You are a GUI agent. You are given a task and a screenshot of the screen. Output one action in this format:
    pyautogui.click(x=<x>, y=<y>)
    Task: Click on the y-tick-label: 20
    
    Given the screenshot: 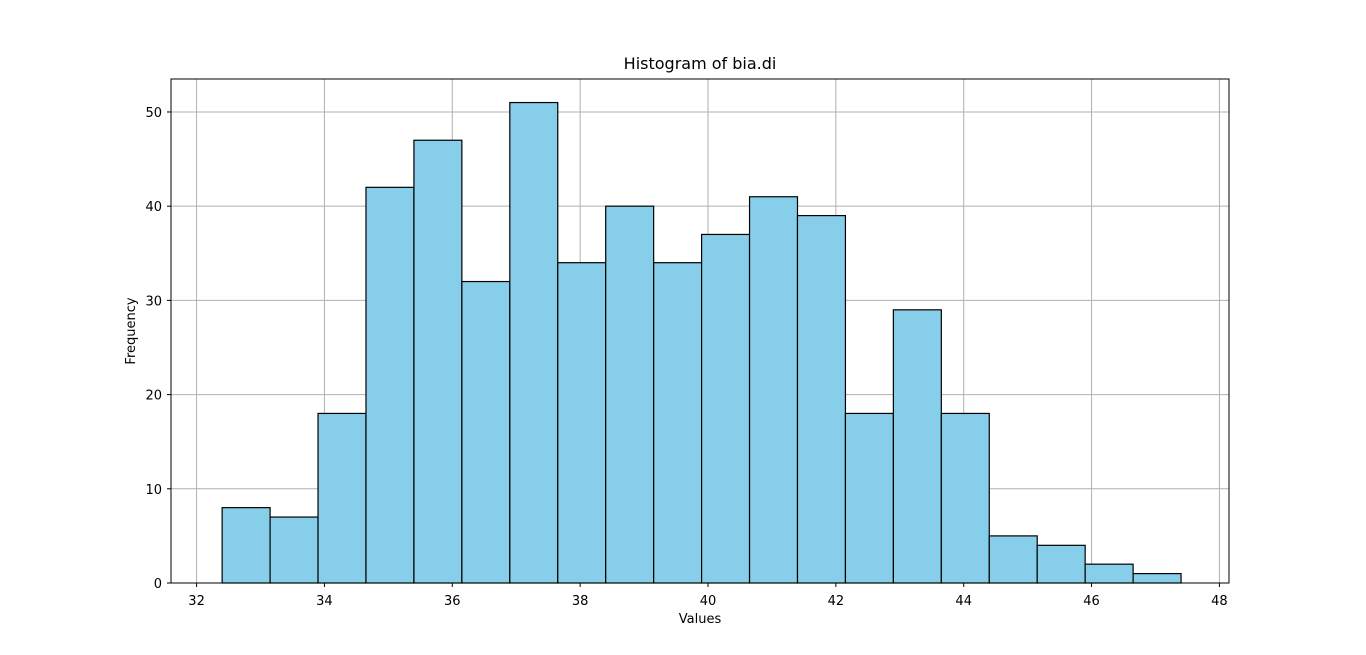 What is the action you would take?
    pyautogui.click(x=153, y=396)
    